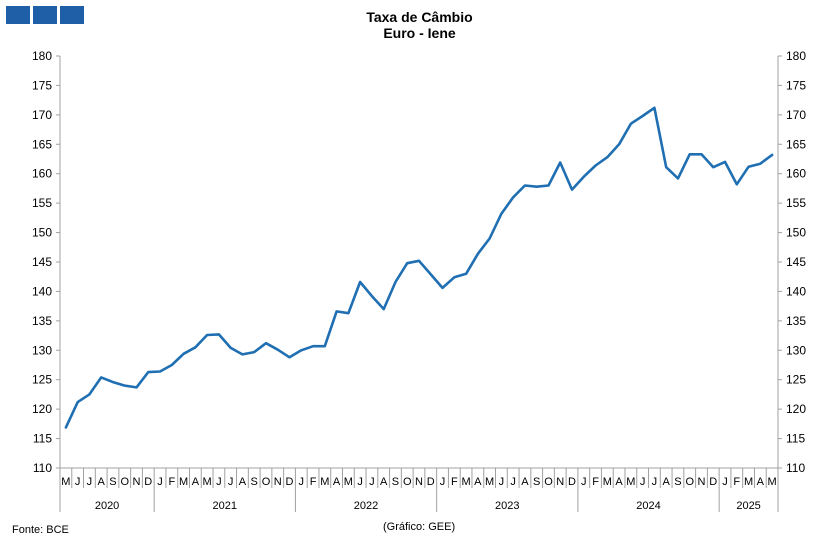  What do you see at coordinates (507, 506) in the screenshot?
I see `x-year-label: 2023` at bounding box center [507, 506].